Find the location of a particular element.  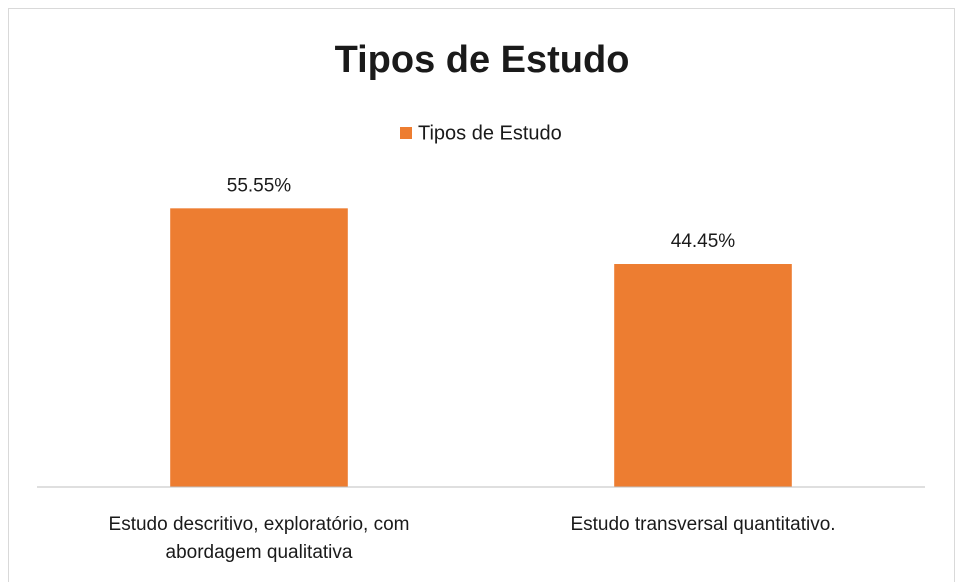

x-tick-label: Estudo transversal quantitativo. is located at coordinates (703, 524).